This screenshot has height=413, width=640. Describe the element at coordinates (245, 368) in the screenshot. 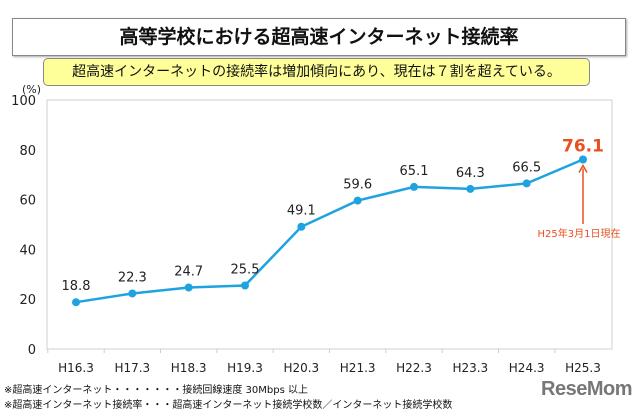

I see `x-tick-label: H19.3` at that location.